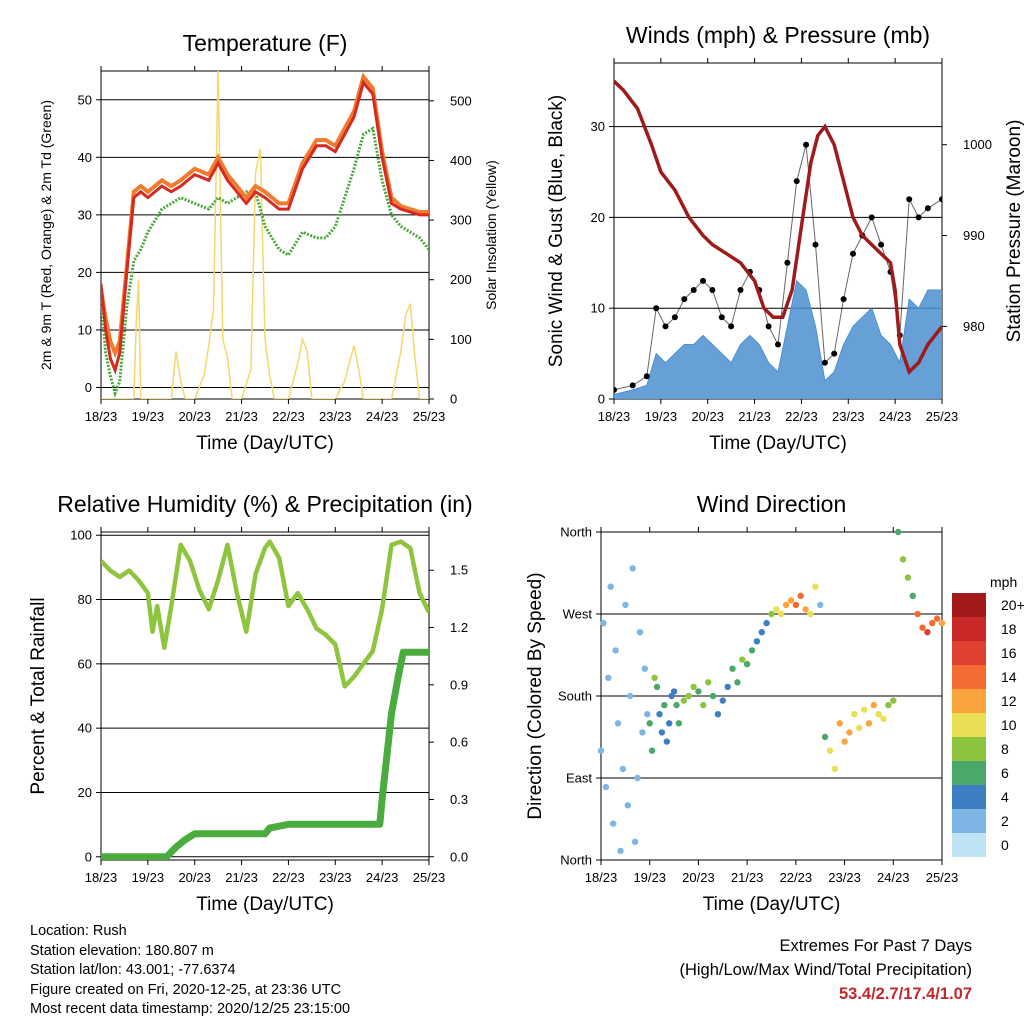 The width and height of the screenshot is (1024, 1024). I want to click on relative-humidity-line, so click(265, 614).